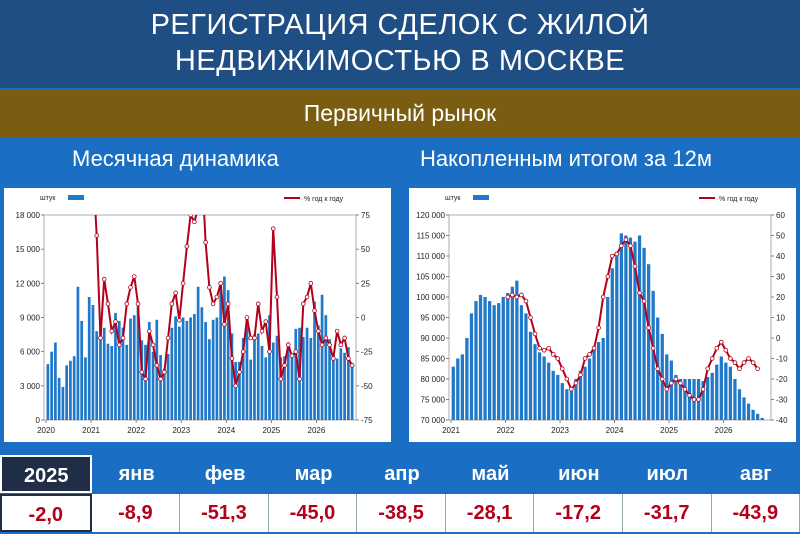 Image resolution: width=800 pixels, height=534 pixels. Describe the element at coordinates (365, 283) in the screenshot. I see `right-tick-label: 25` at that location.